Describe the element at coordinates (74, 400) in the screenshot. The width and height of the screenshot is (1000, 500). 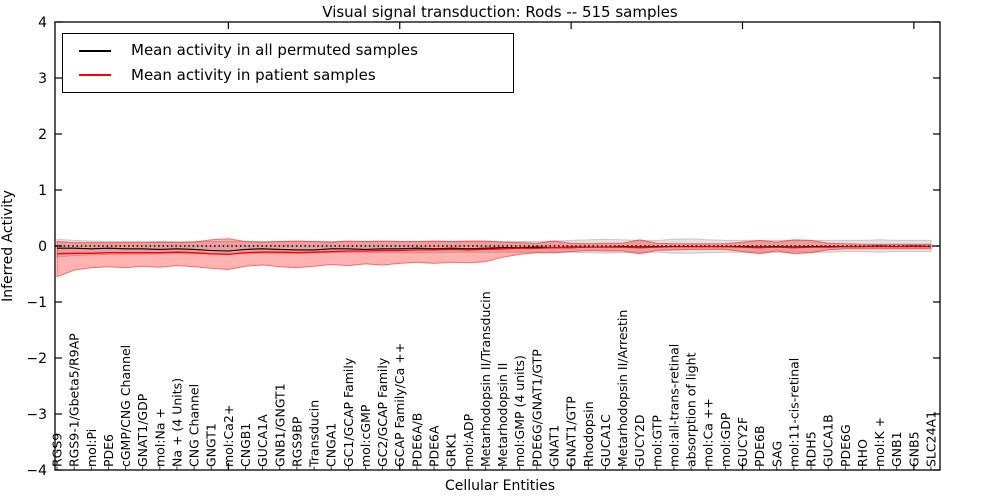
I see `entity-label: RGS9-1/Gbeta5/R9AP` at that location.